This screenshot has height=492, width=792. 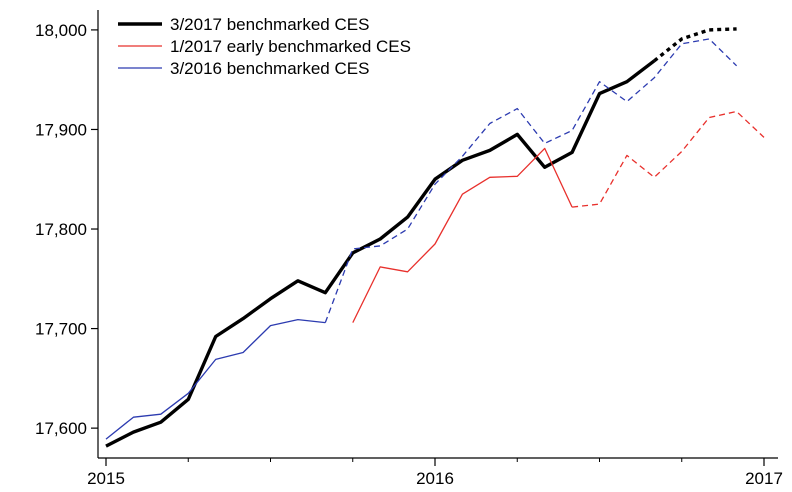 What do you see at coordinates (269, 24) in the screenshot?
I see `legend-label: 3/2017 benchmarked CES` at bounding box center [269, 24].